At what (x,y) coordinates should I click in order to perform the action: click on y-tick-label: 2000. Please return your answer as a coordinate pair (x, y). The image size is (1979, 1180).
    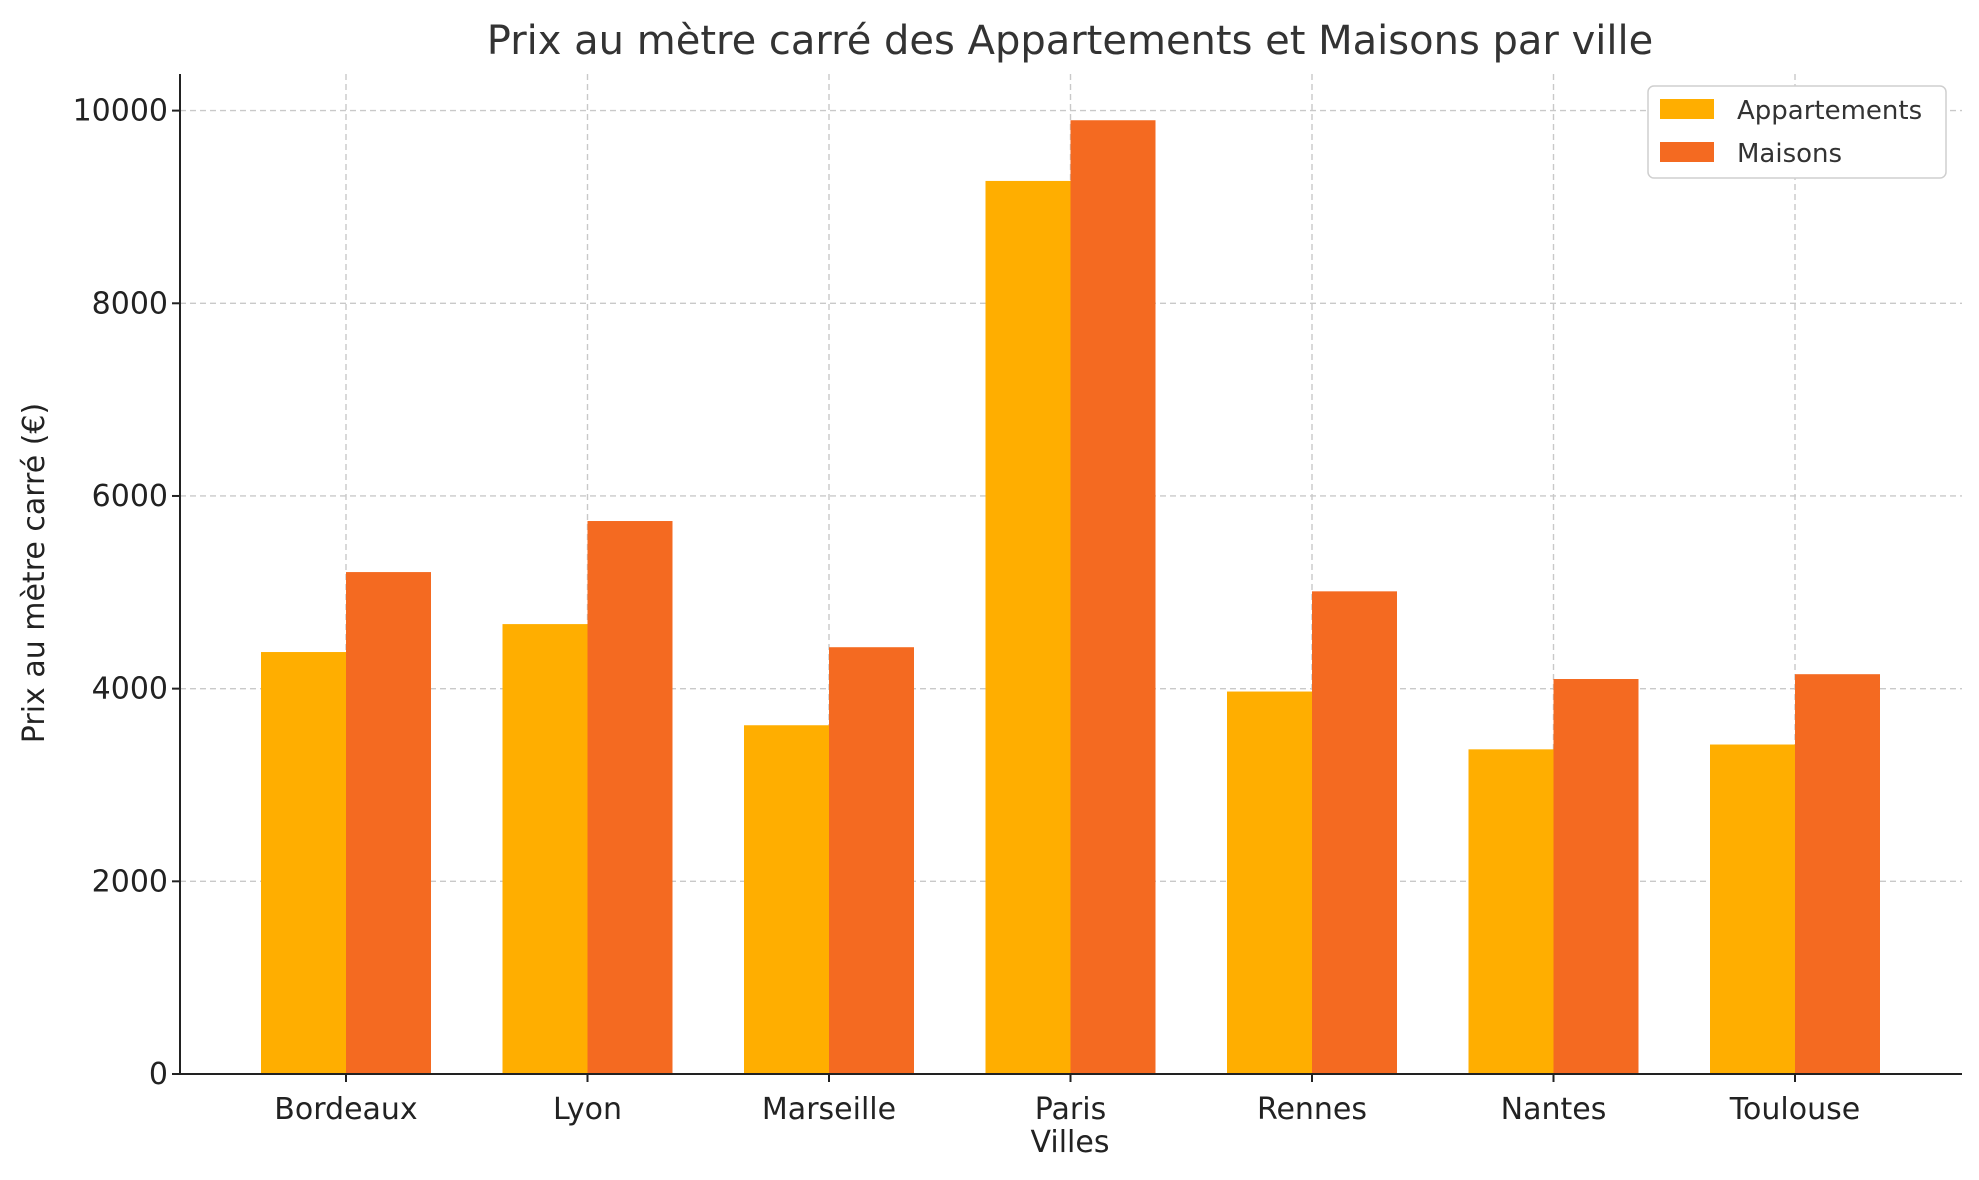
    Looking at the image, I should click on (130, 881).